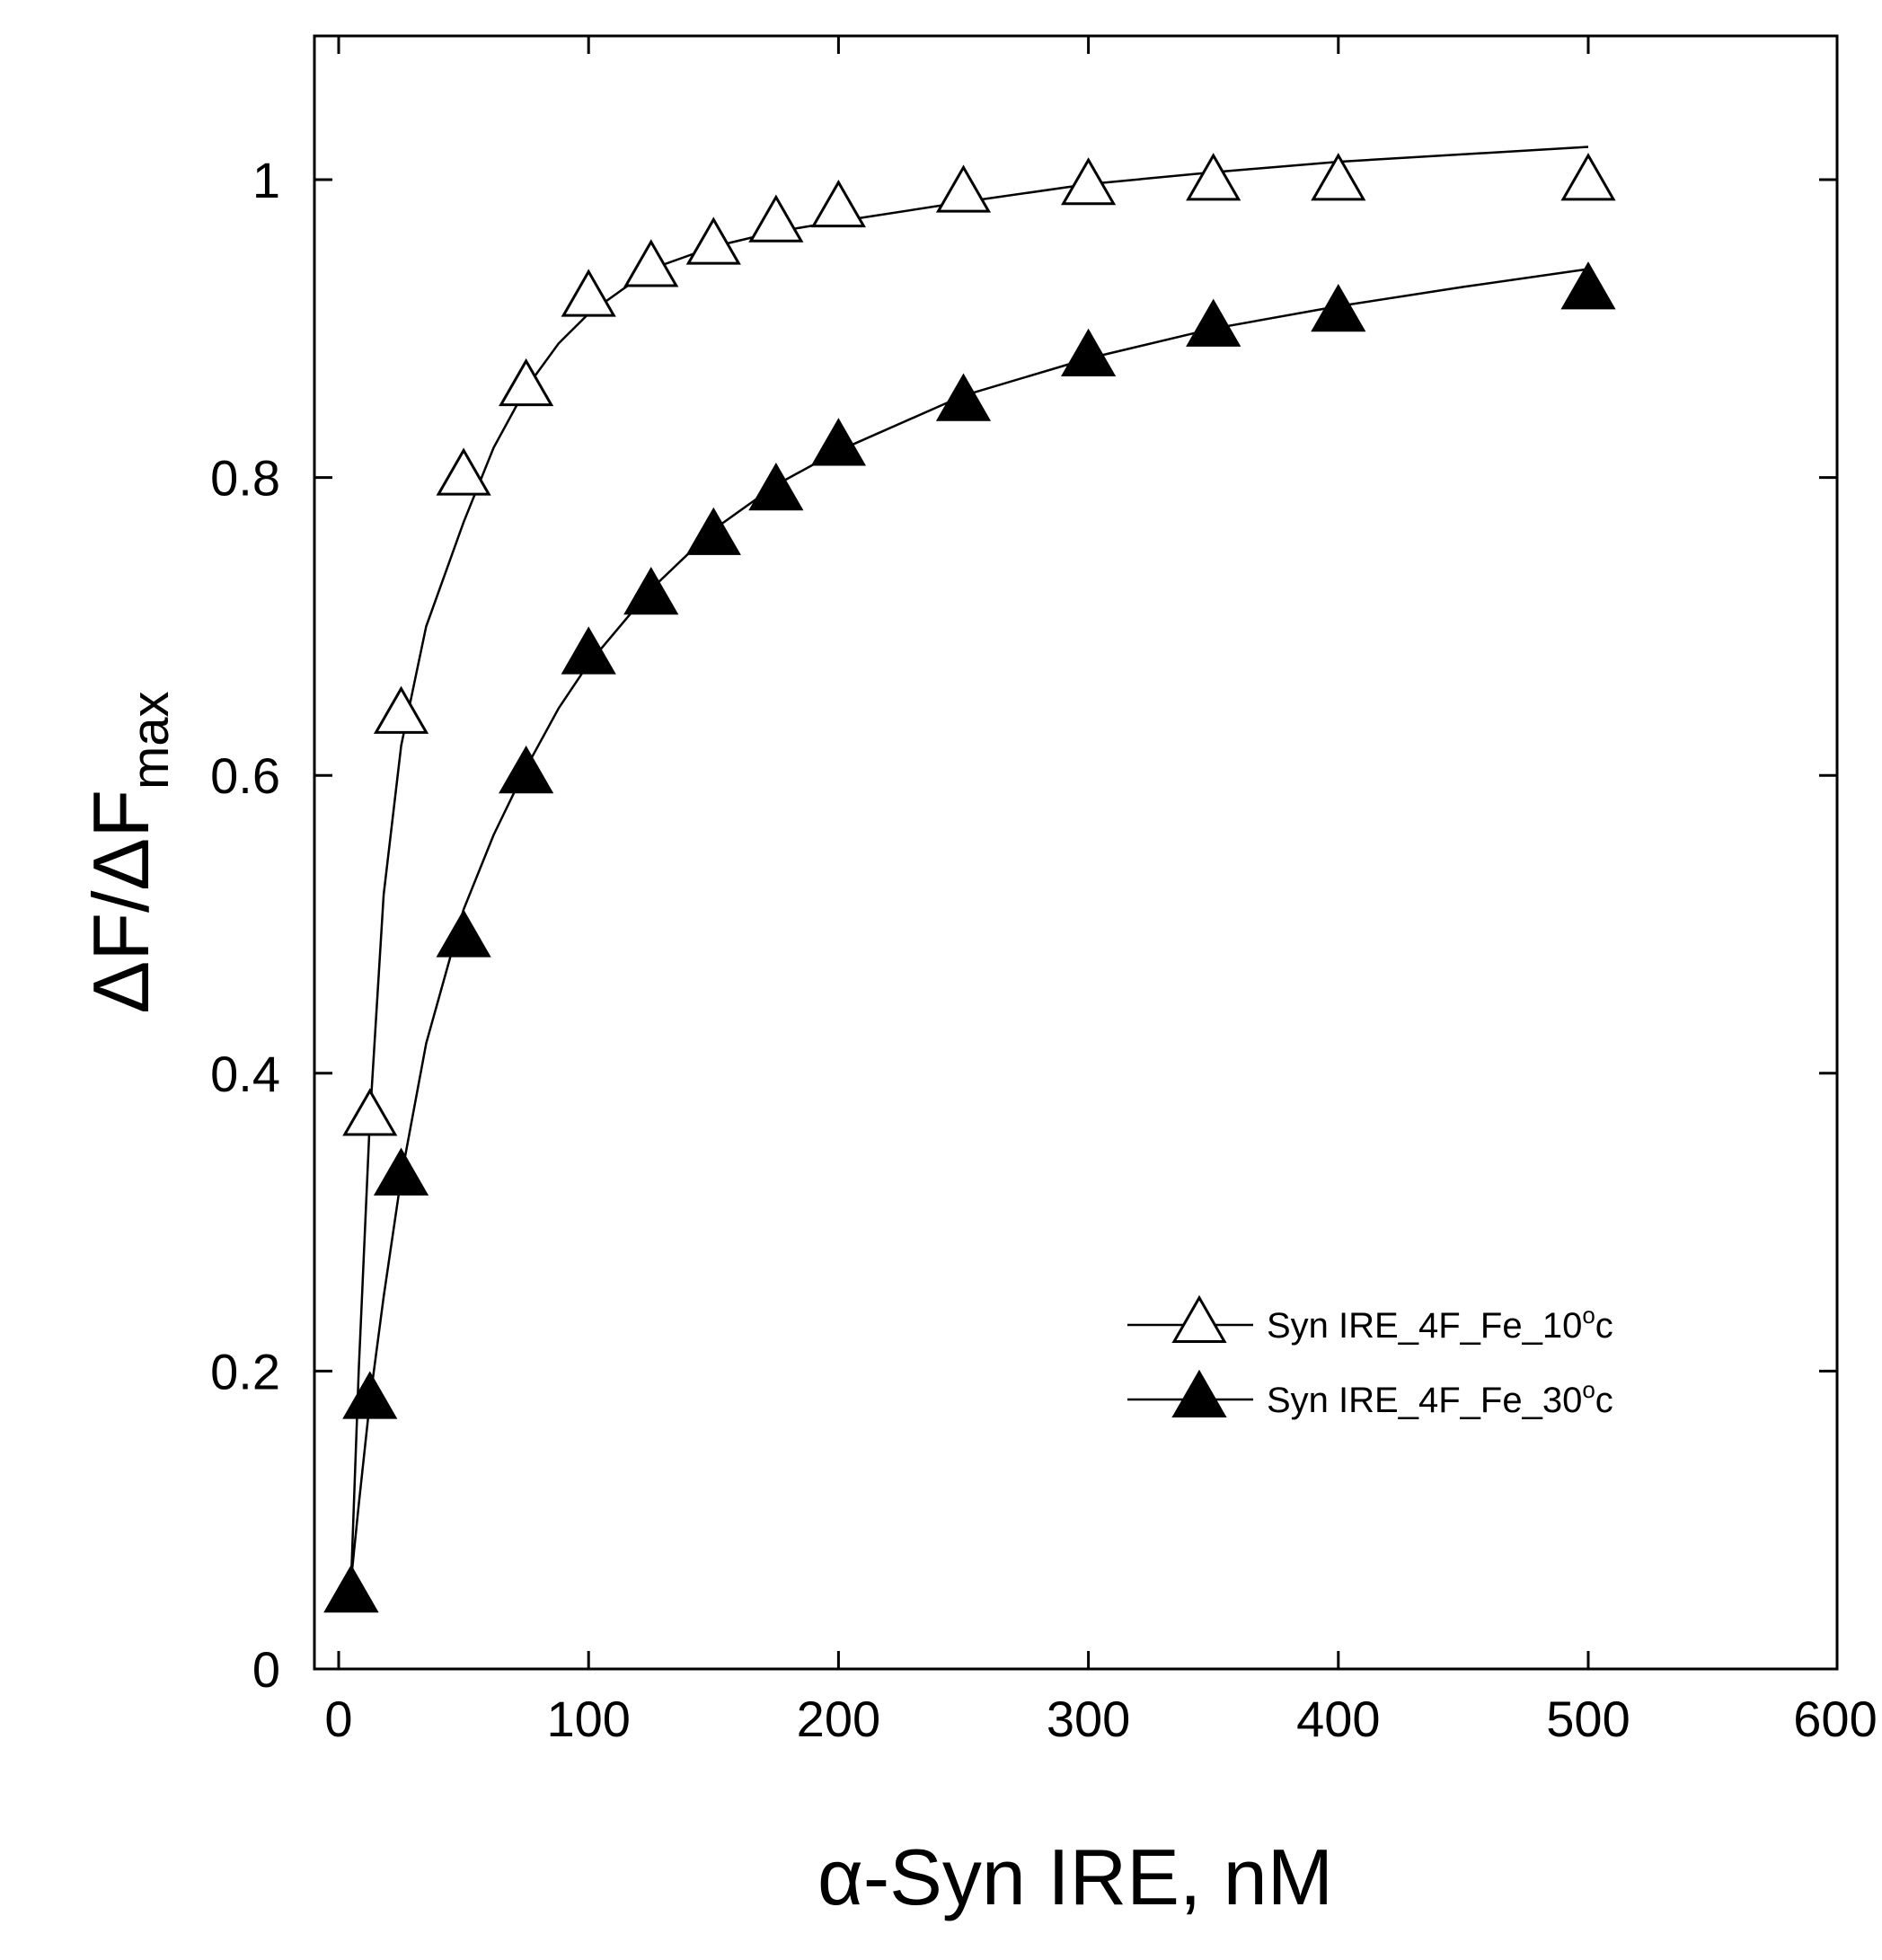 This screenshot has height=1960, width=1882. Describe the element at coordinates (1604, 1400) in the screenshot. I see `legend-label-2-unit: c` at that location.